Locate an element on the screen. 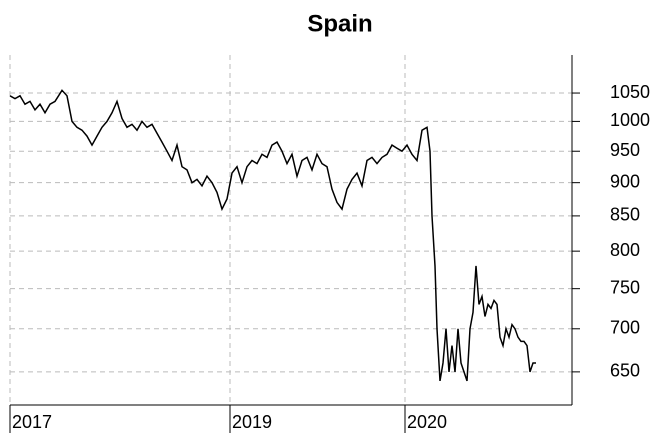 The image size is (672, 436). y-tick-label: 900 is located at coordinates (625, 181).